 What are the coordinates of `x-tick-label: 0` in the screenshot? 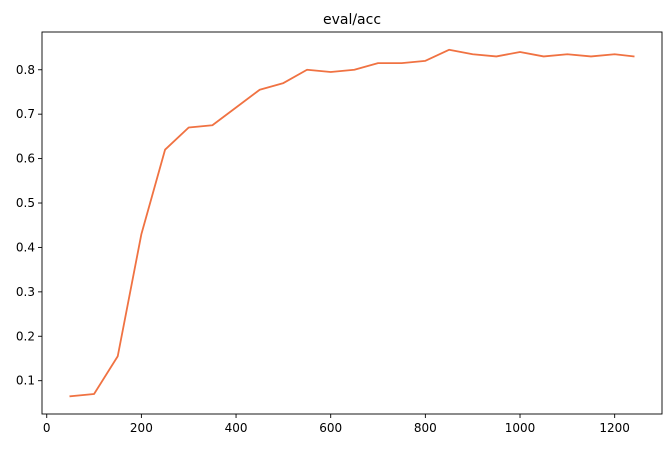 It's located at (47, 428).